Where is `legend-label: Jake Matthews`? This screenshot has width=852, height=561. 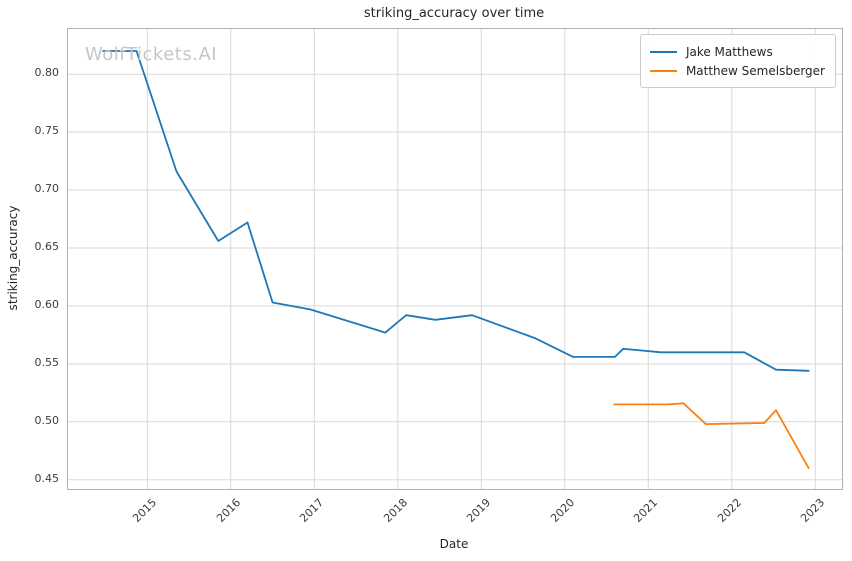
legend-label: Jake Matthews is located at coordinates (729, 51).